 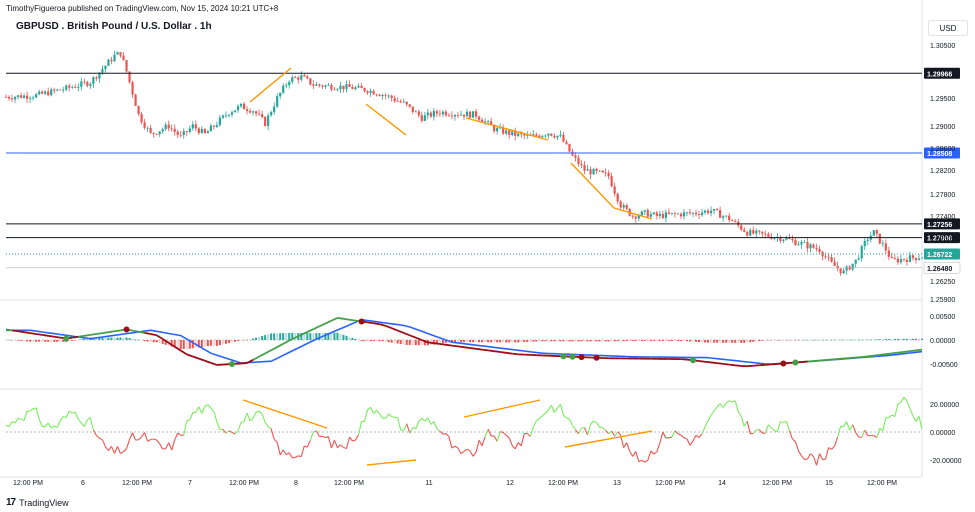 What do you see at coordinates (948, 28) in the screenshot?
I see `currency-button: USD` at bounding box center [948, 28].